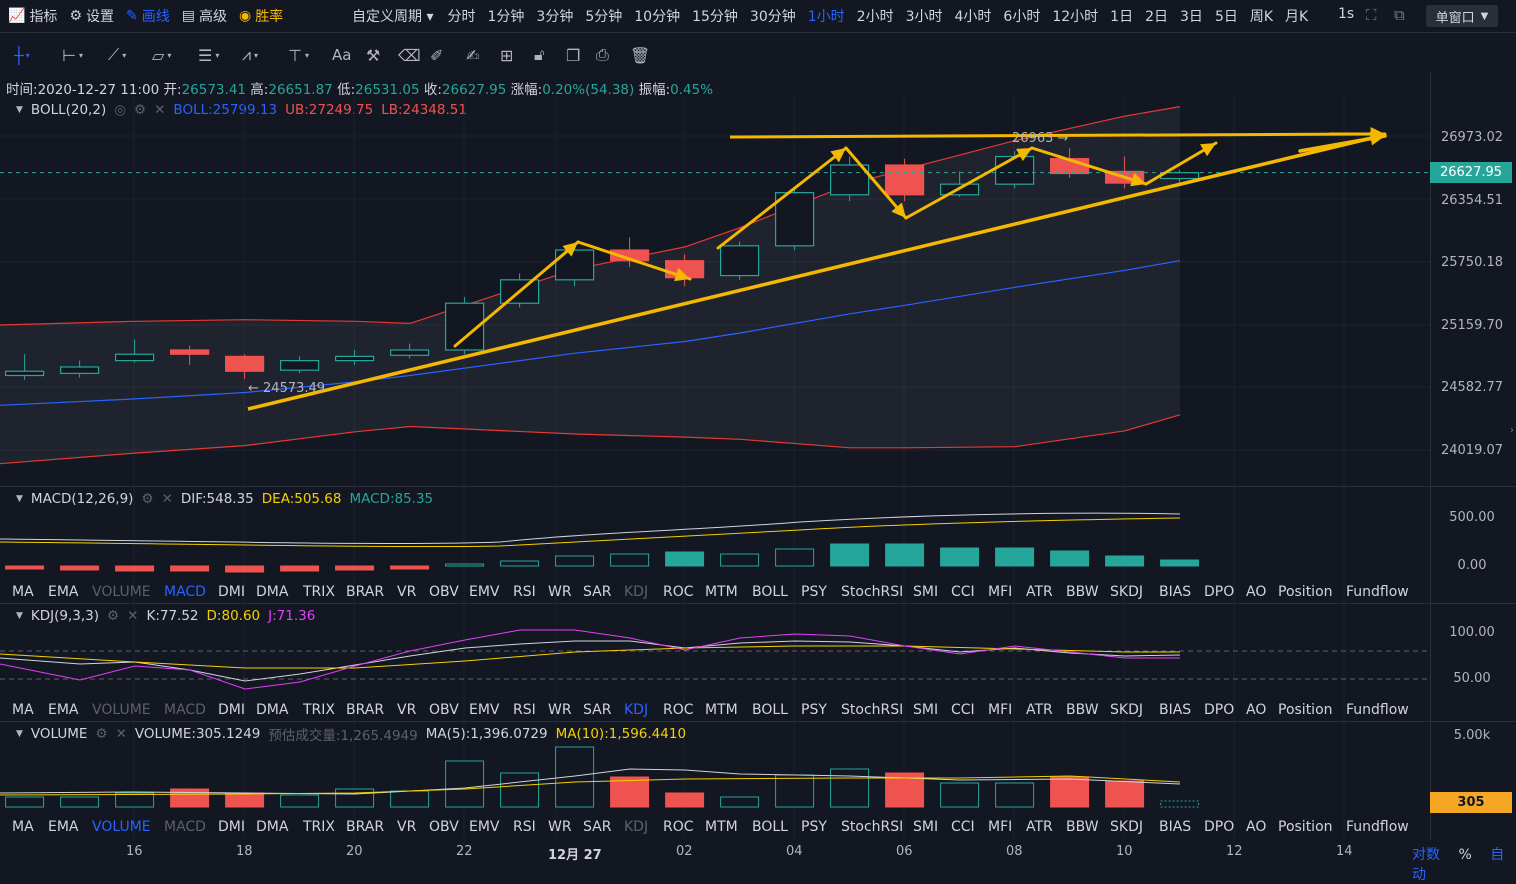 The width and height of the screenshot is (1516, 884). What do you see at coordinates (1082, 592) in the screenshot?
I see `indicator-bbw: BBW` at bounding box center [1082, 592].